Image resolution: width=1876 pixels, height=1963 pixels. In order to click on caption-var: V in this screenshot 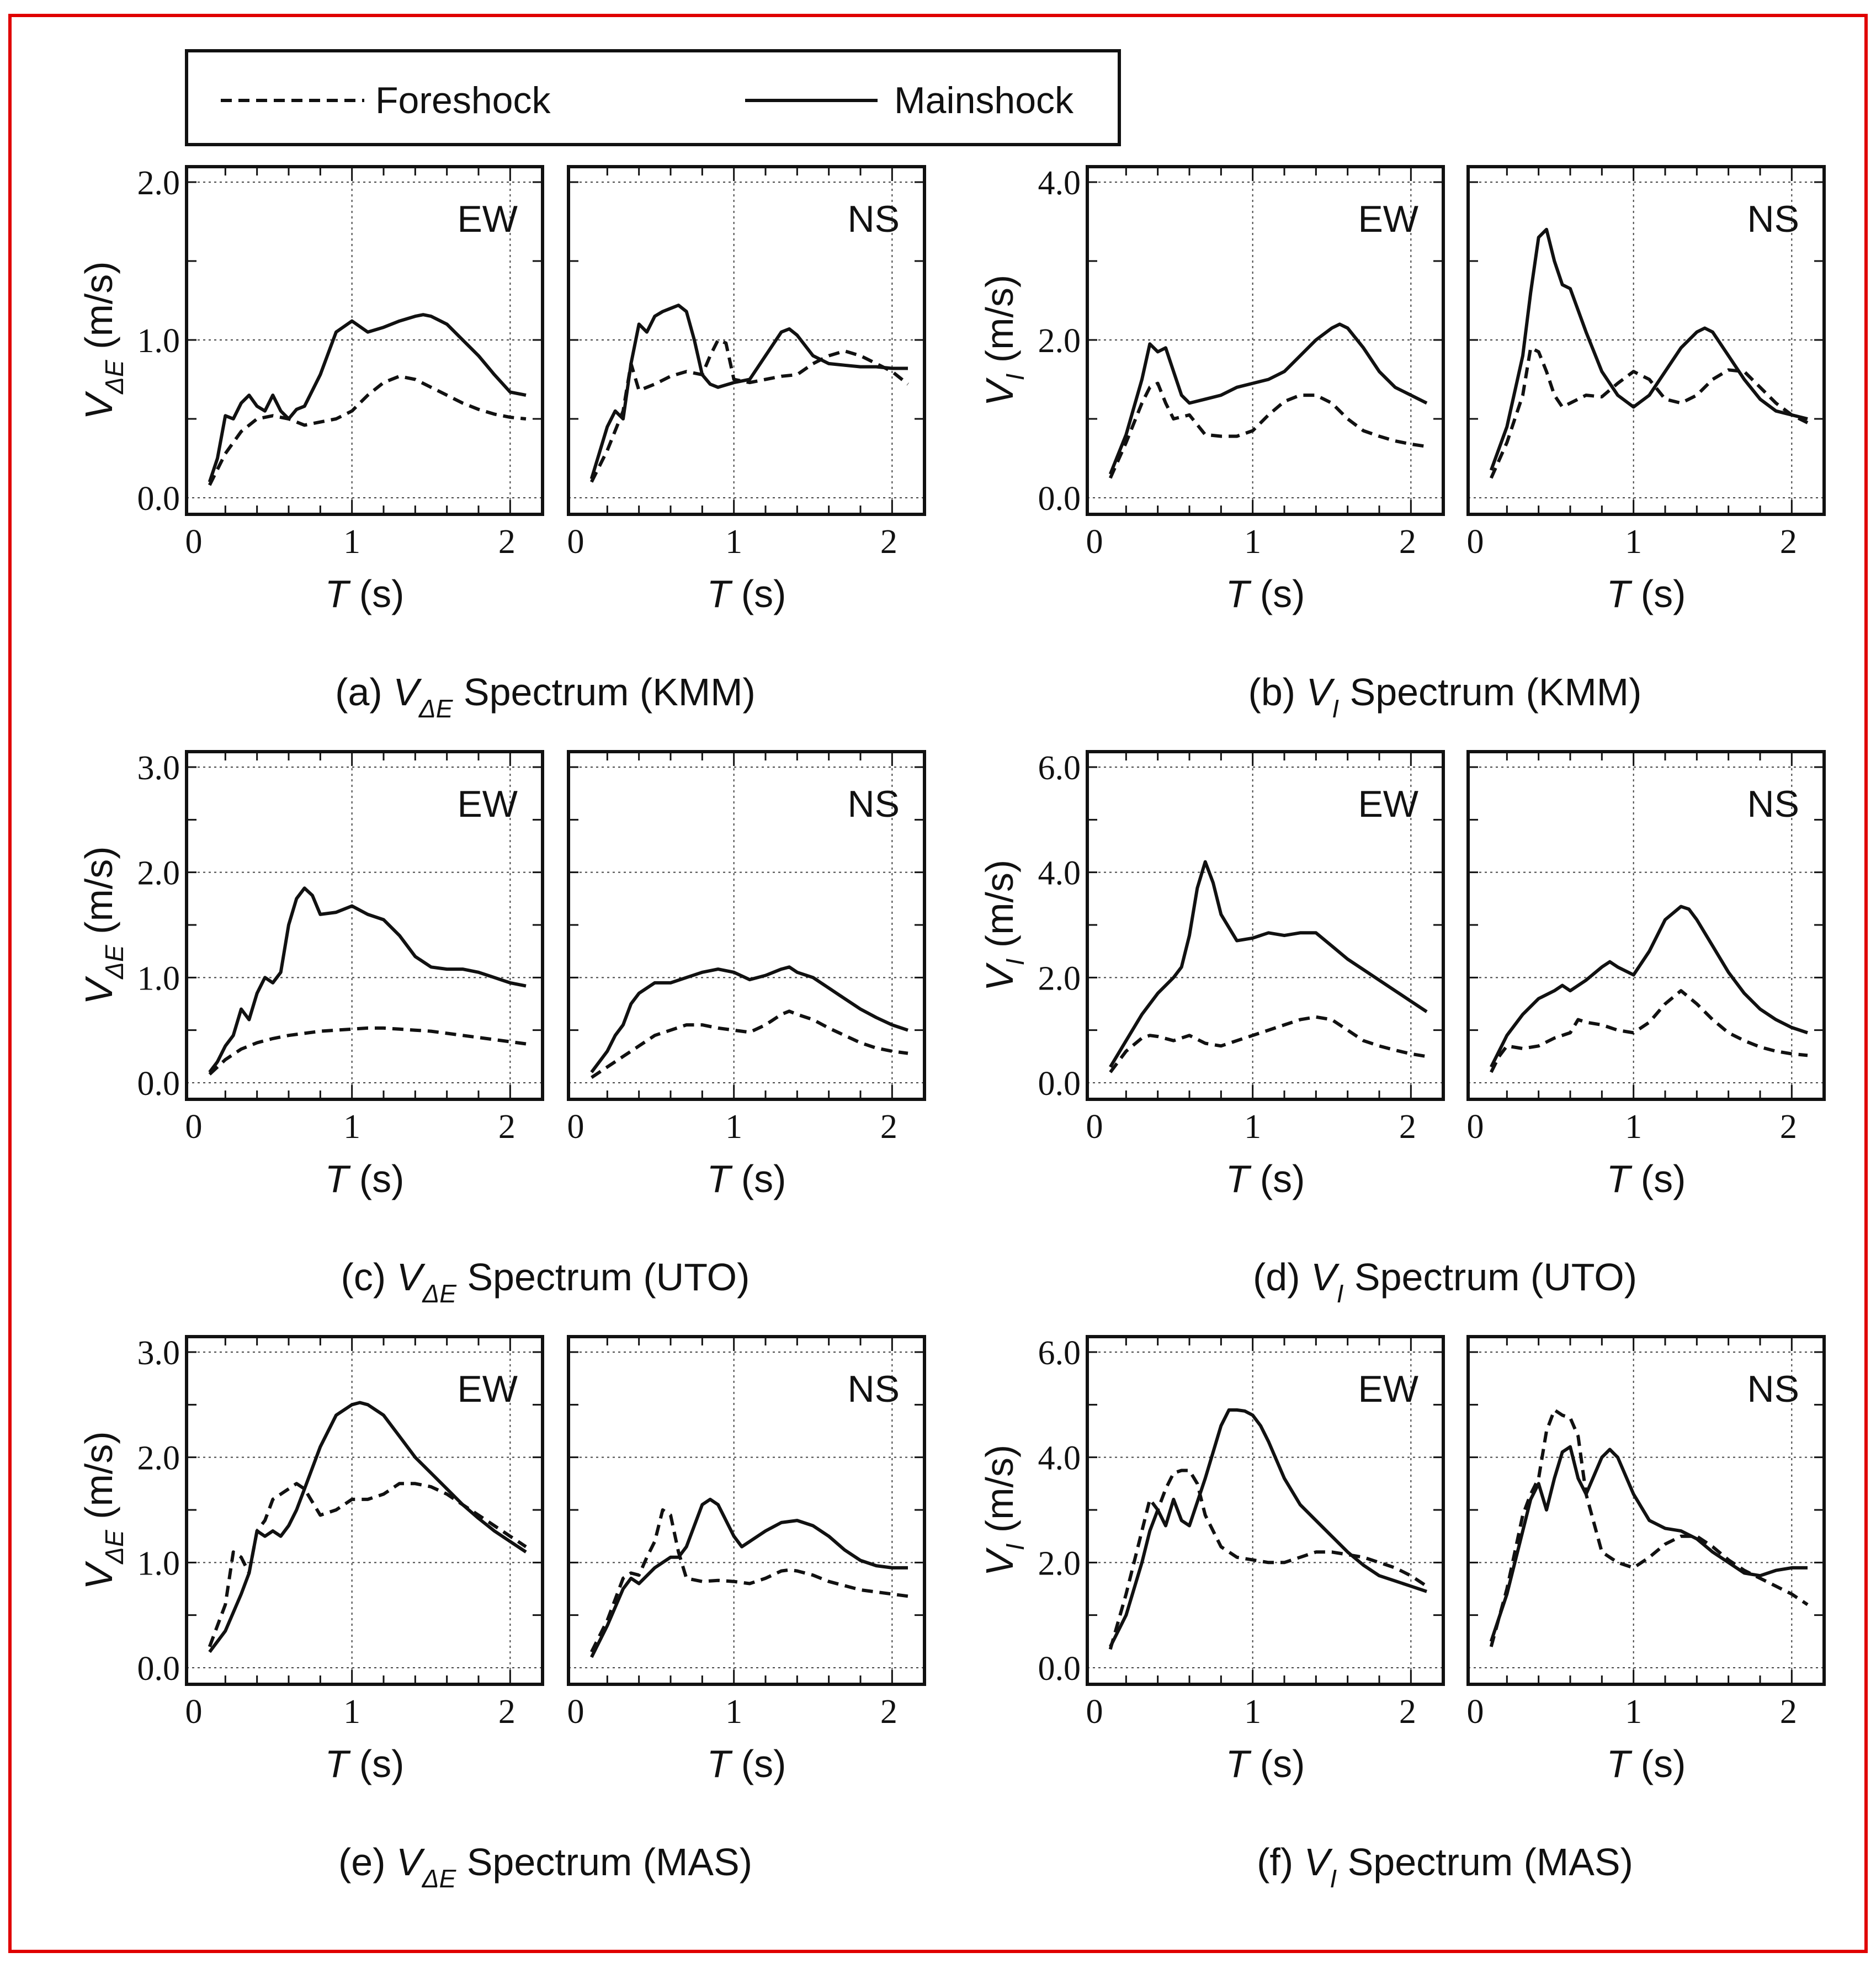, I will do `click(411, 1862)`.